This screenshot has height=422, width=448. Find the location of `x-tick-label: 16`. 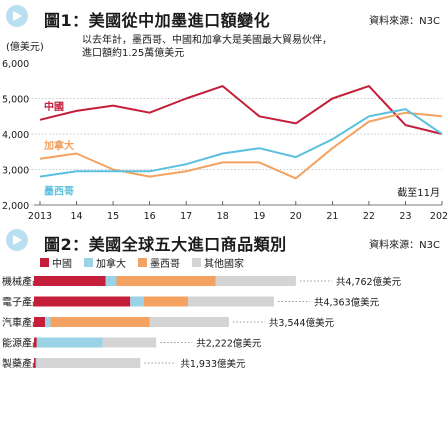

x-tick-label: 16 is located at coordinates (150, 216).